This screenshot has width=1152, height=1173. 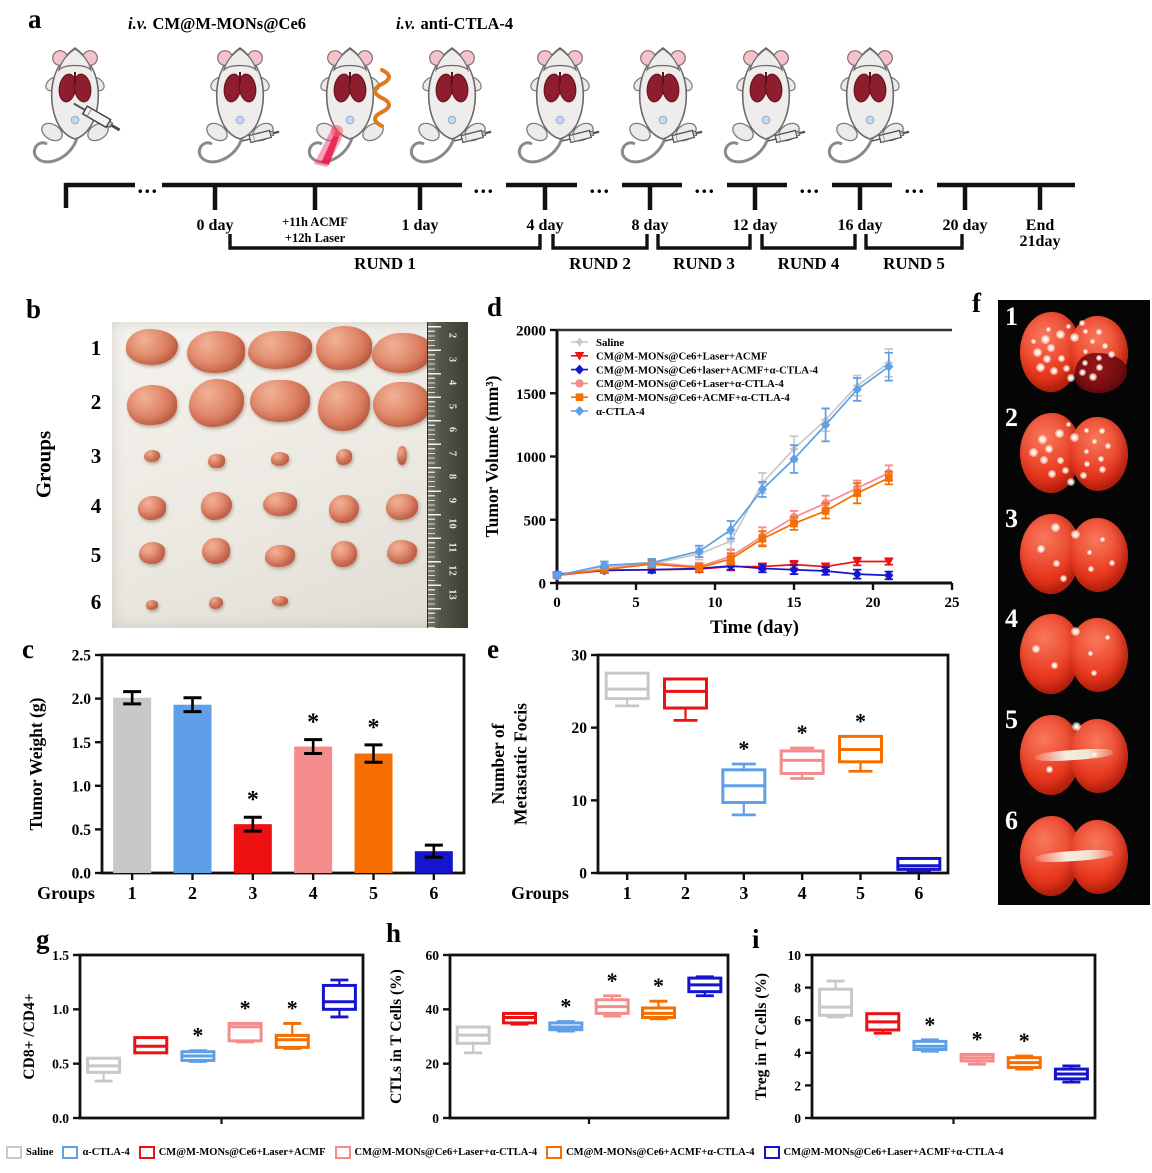 What do you see at coordinates (406, 23) in the screenshot?
I see `iv-prefix-right: i.v.` at bounding box center [406, 23].